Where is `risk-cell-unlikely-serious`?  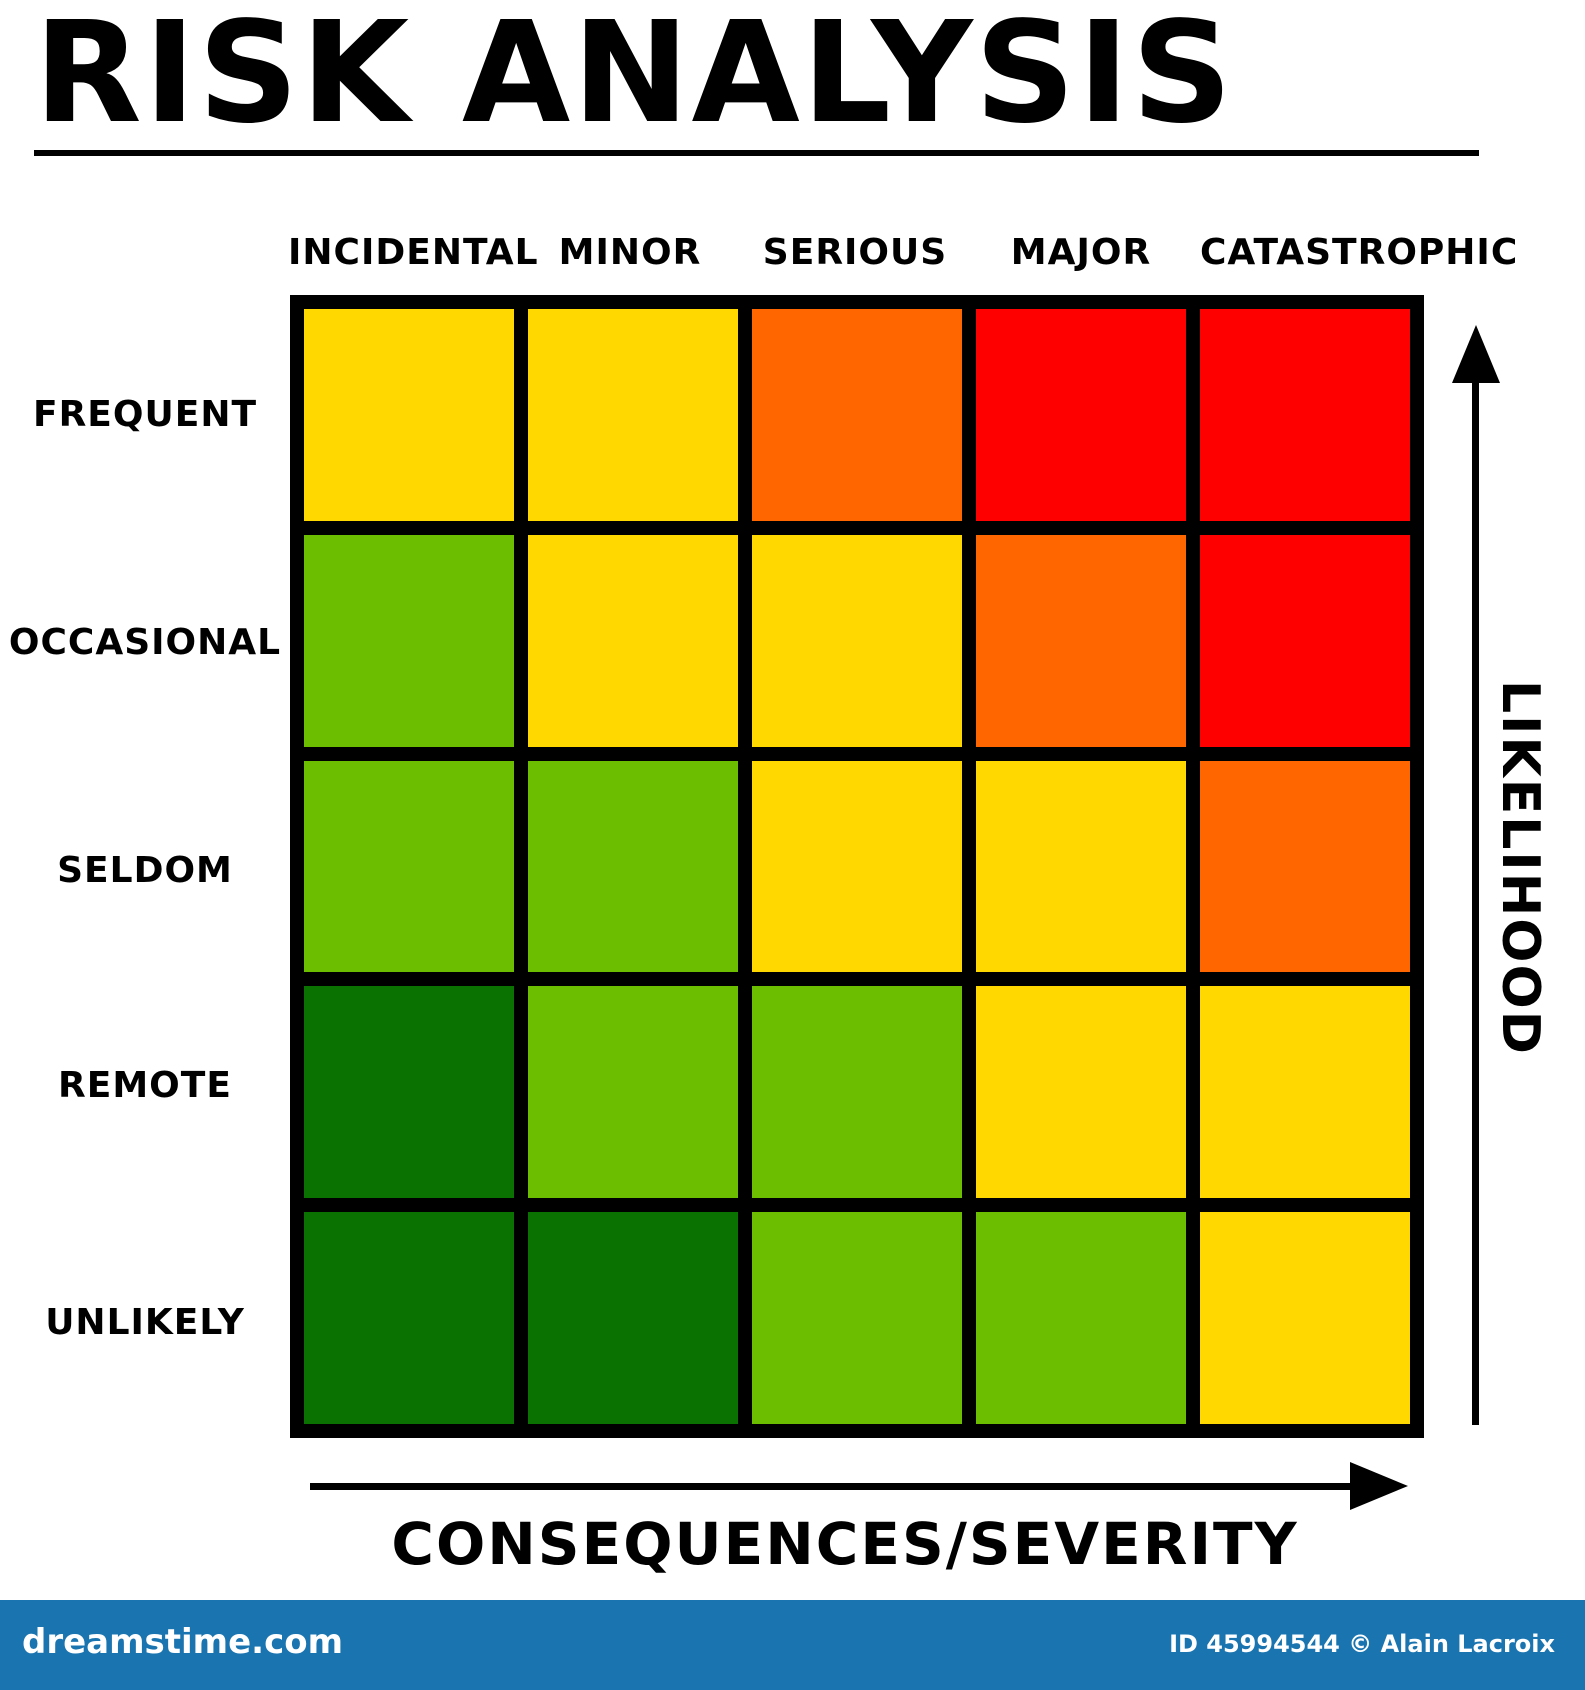
risk-cell-unlikely-serious is located at coordinates (857, 1318).